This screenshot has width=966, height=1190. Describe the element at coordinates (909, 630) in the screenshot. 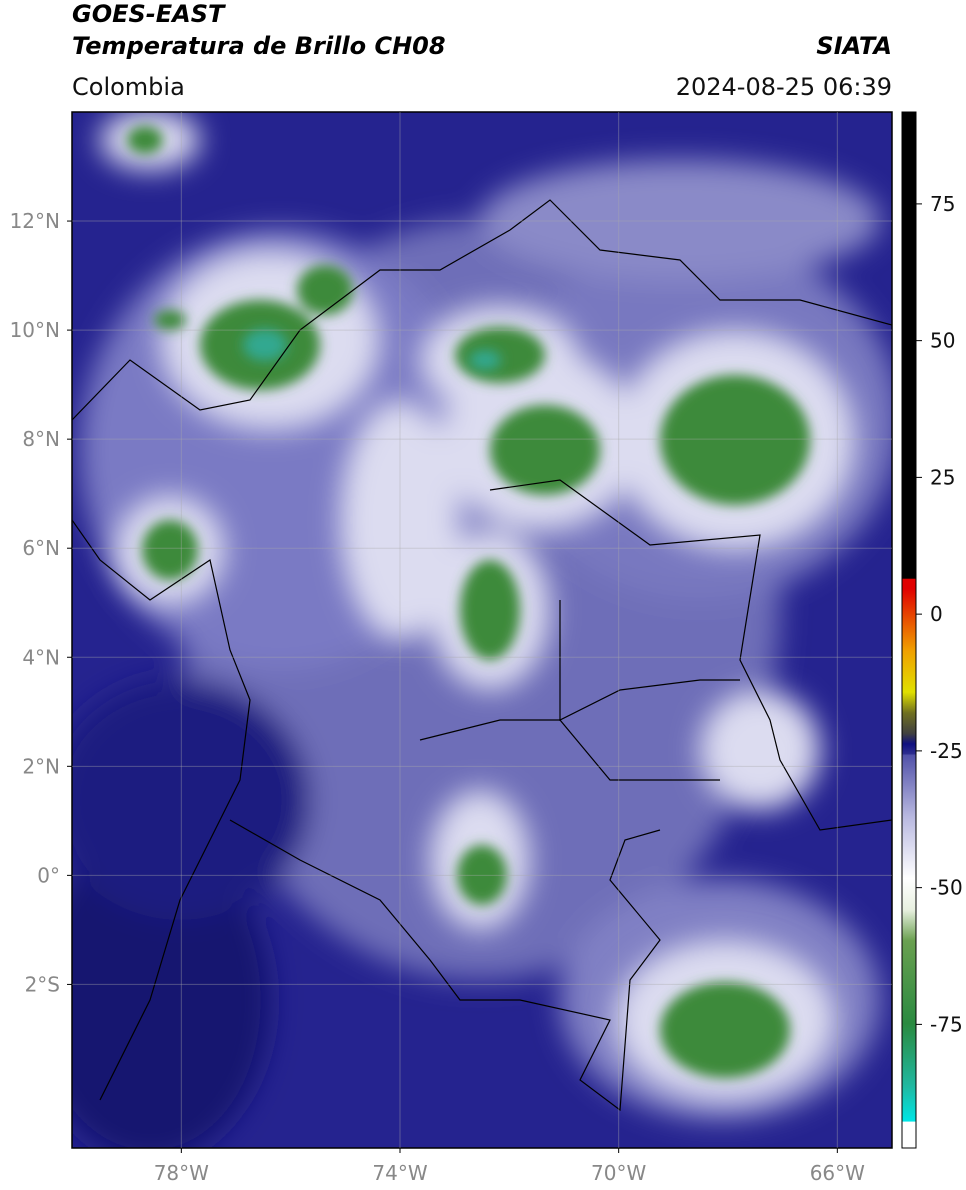

I see `colorbar` at that location.